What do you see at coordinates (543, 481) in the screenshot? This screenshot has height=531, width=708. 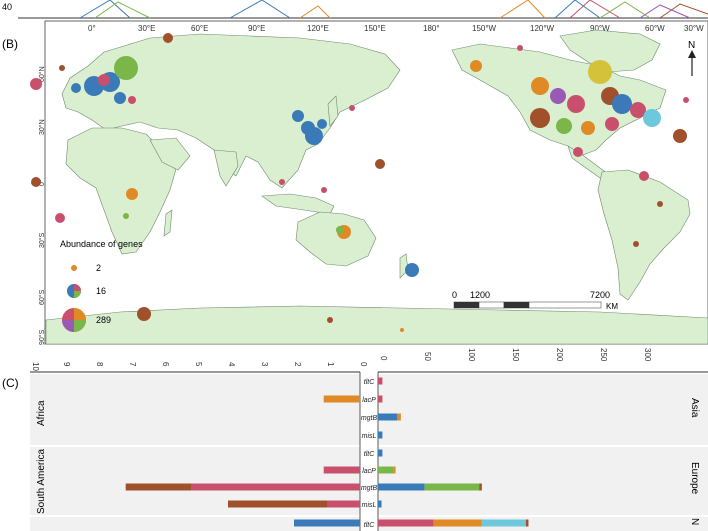 I see `region-band-europe` at bounding box center [543, 481].